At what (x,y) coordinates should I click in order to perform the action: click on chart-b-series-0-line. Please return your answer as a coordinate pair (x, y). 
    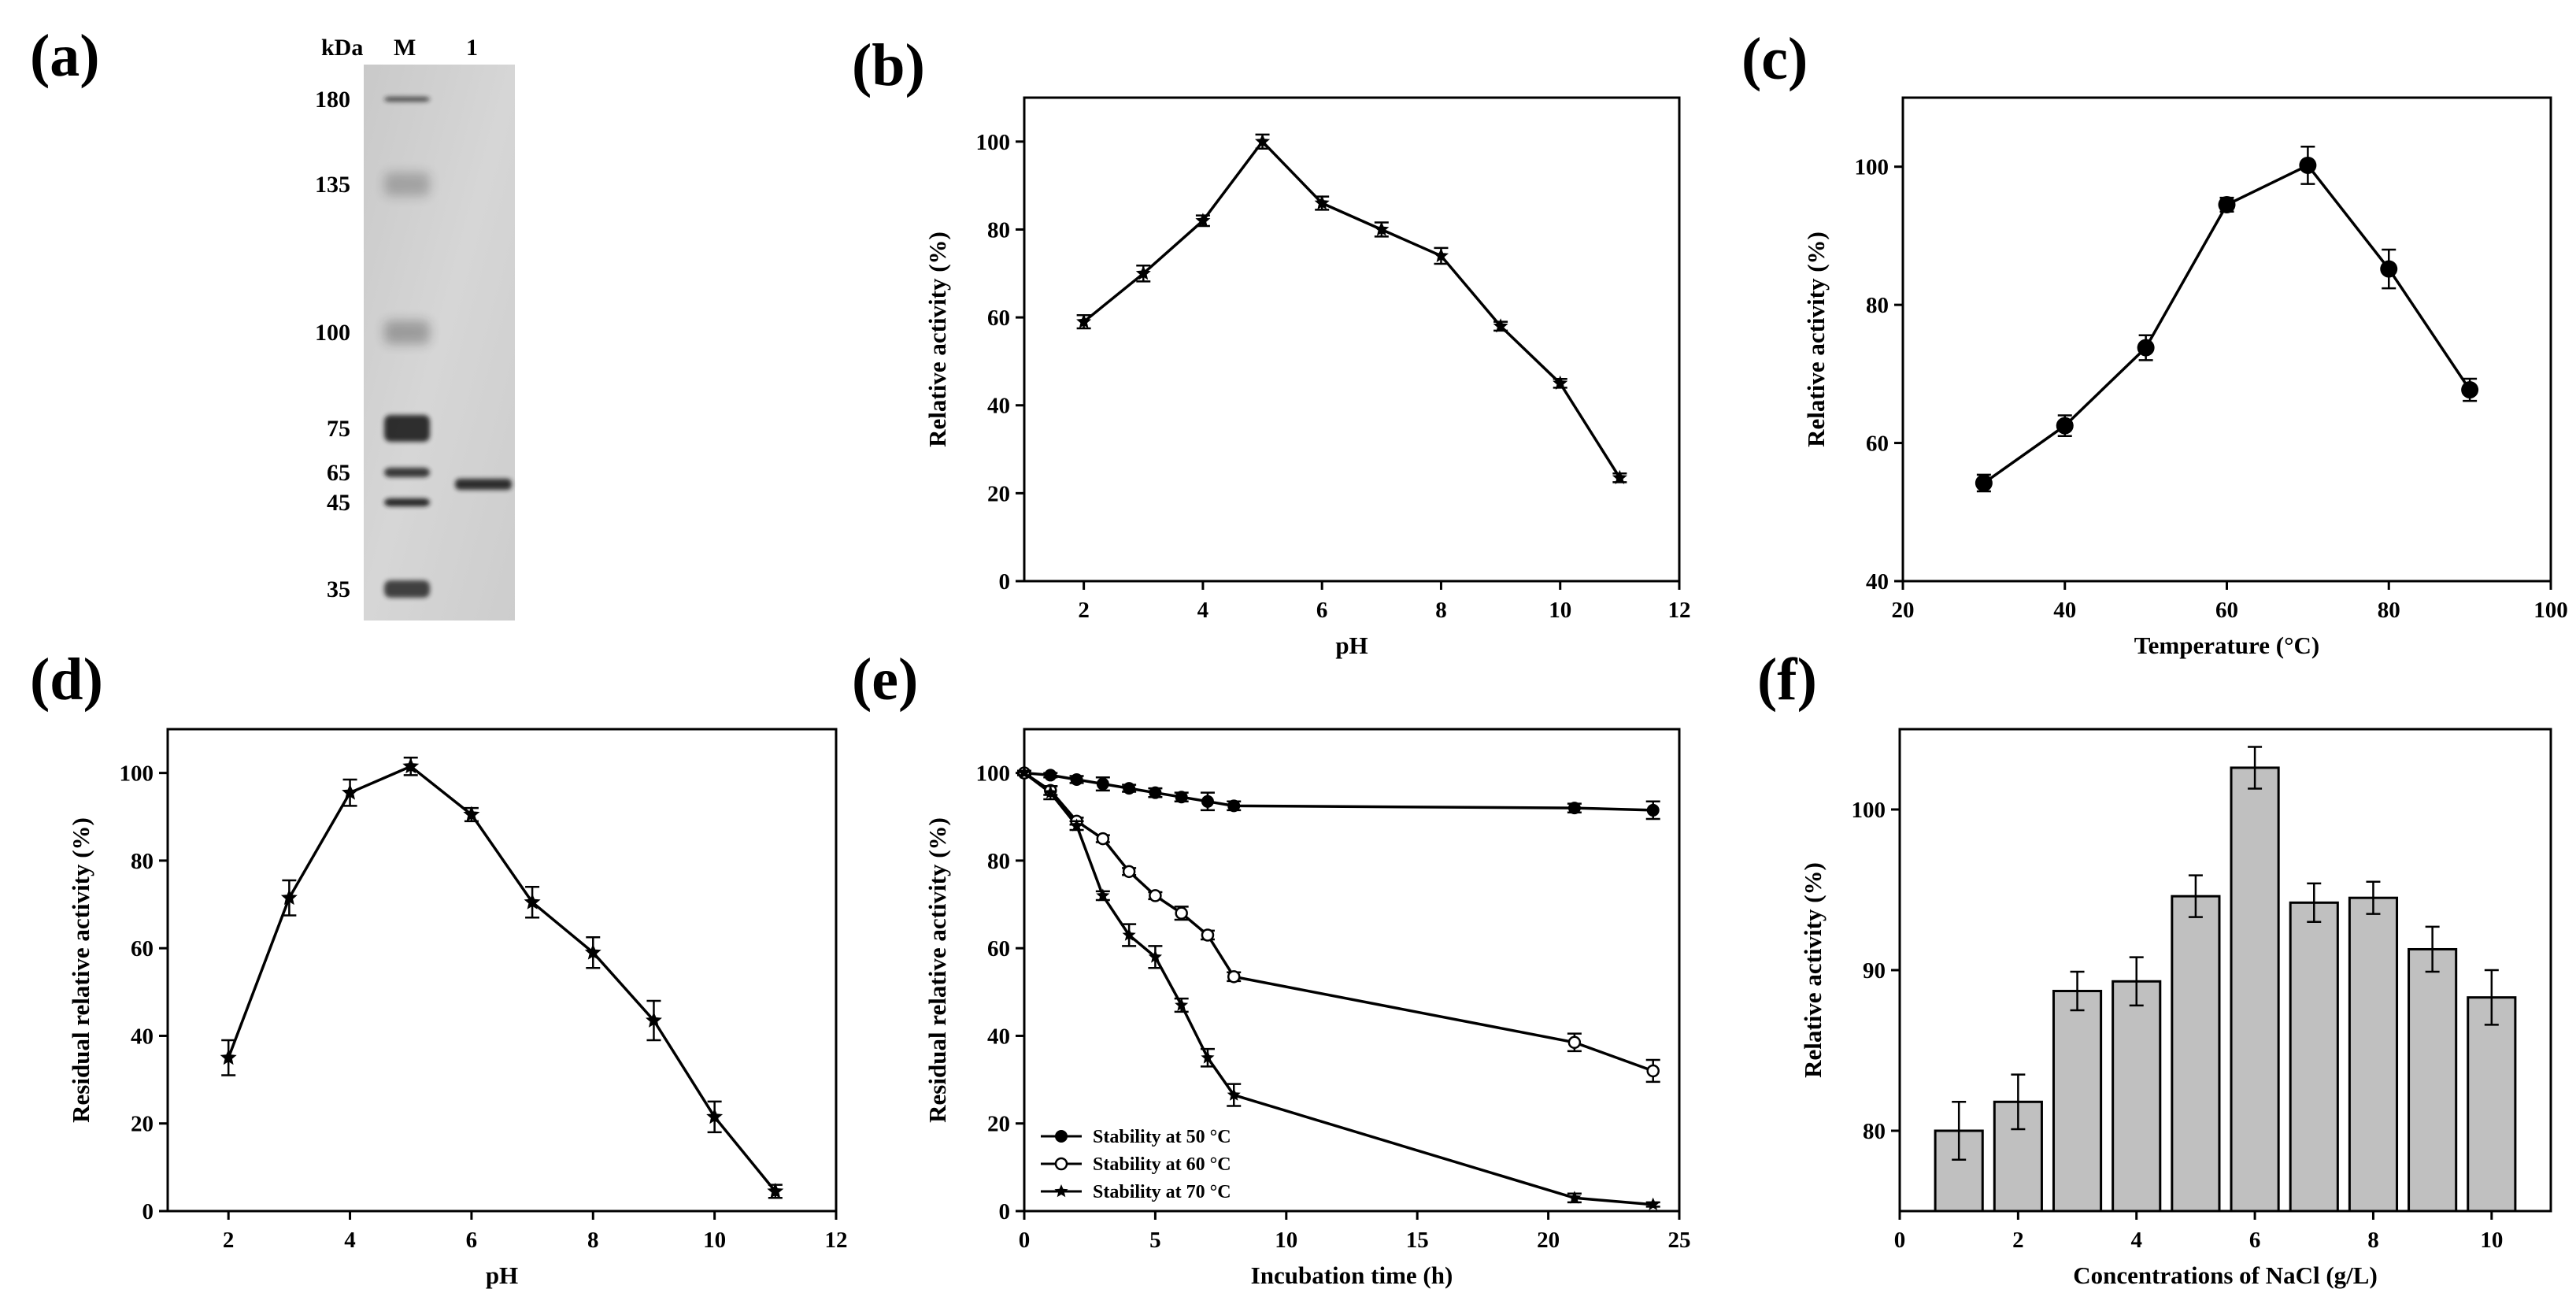
    Looking at the image, I should click on (1352, 309).